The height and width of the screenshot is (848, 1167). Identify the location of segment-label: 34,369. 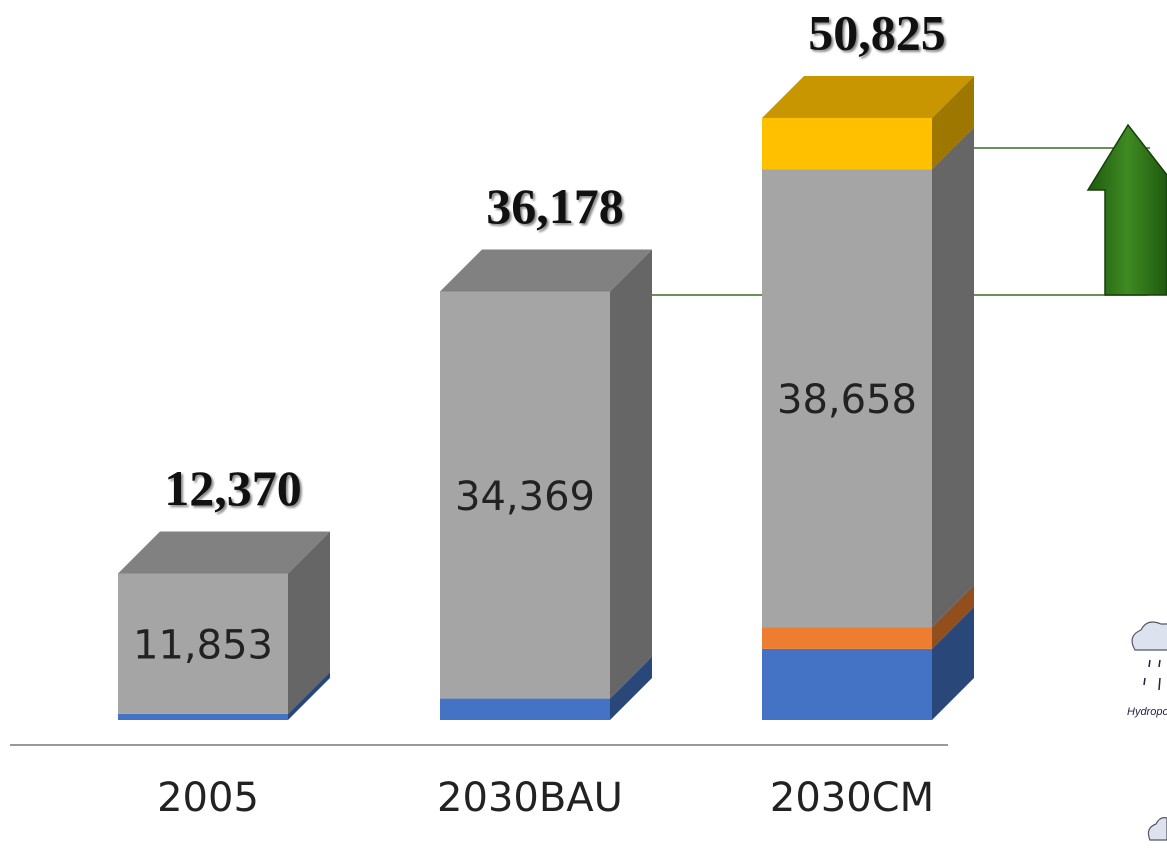
(525, 497).